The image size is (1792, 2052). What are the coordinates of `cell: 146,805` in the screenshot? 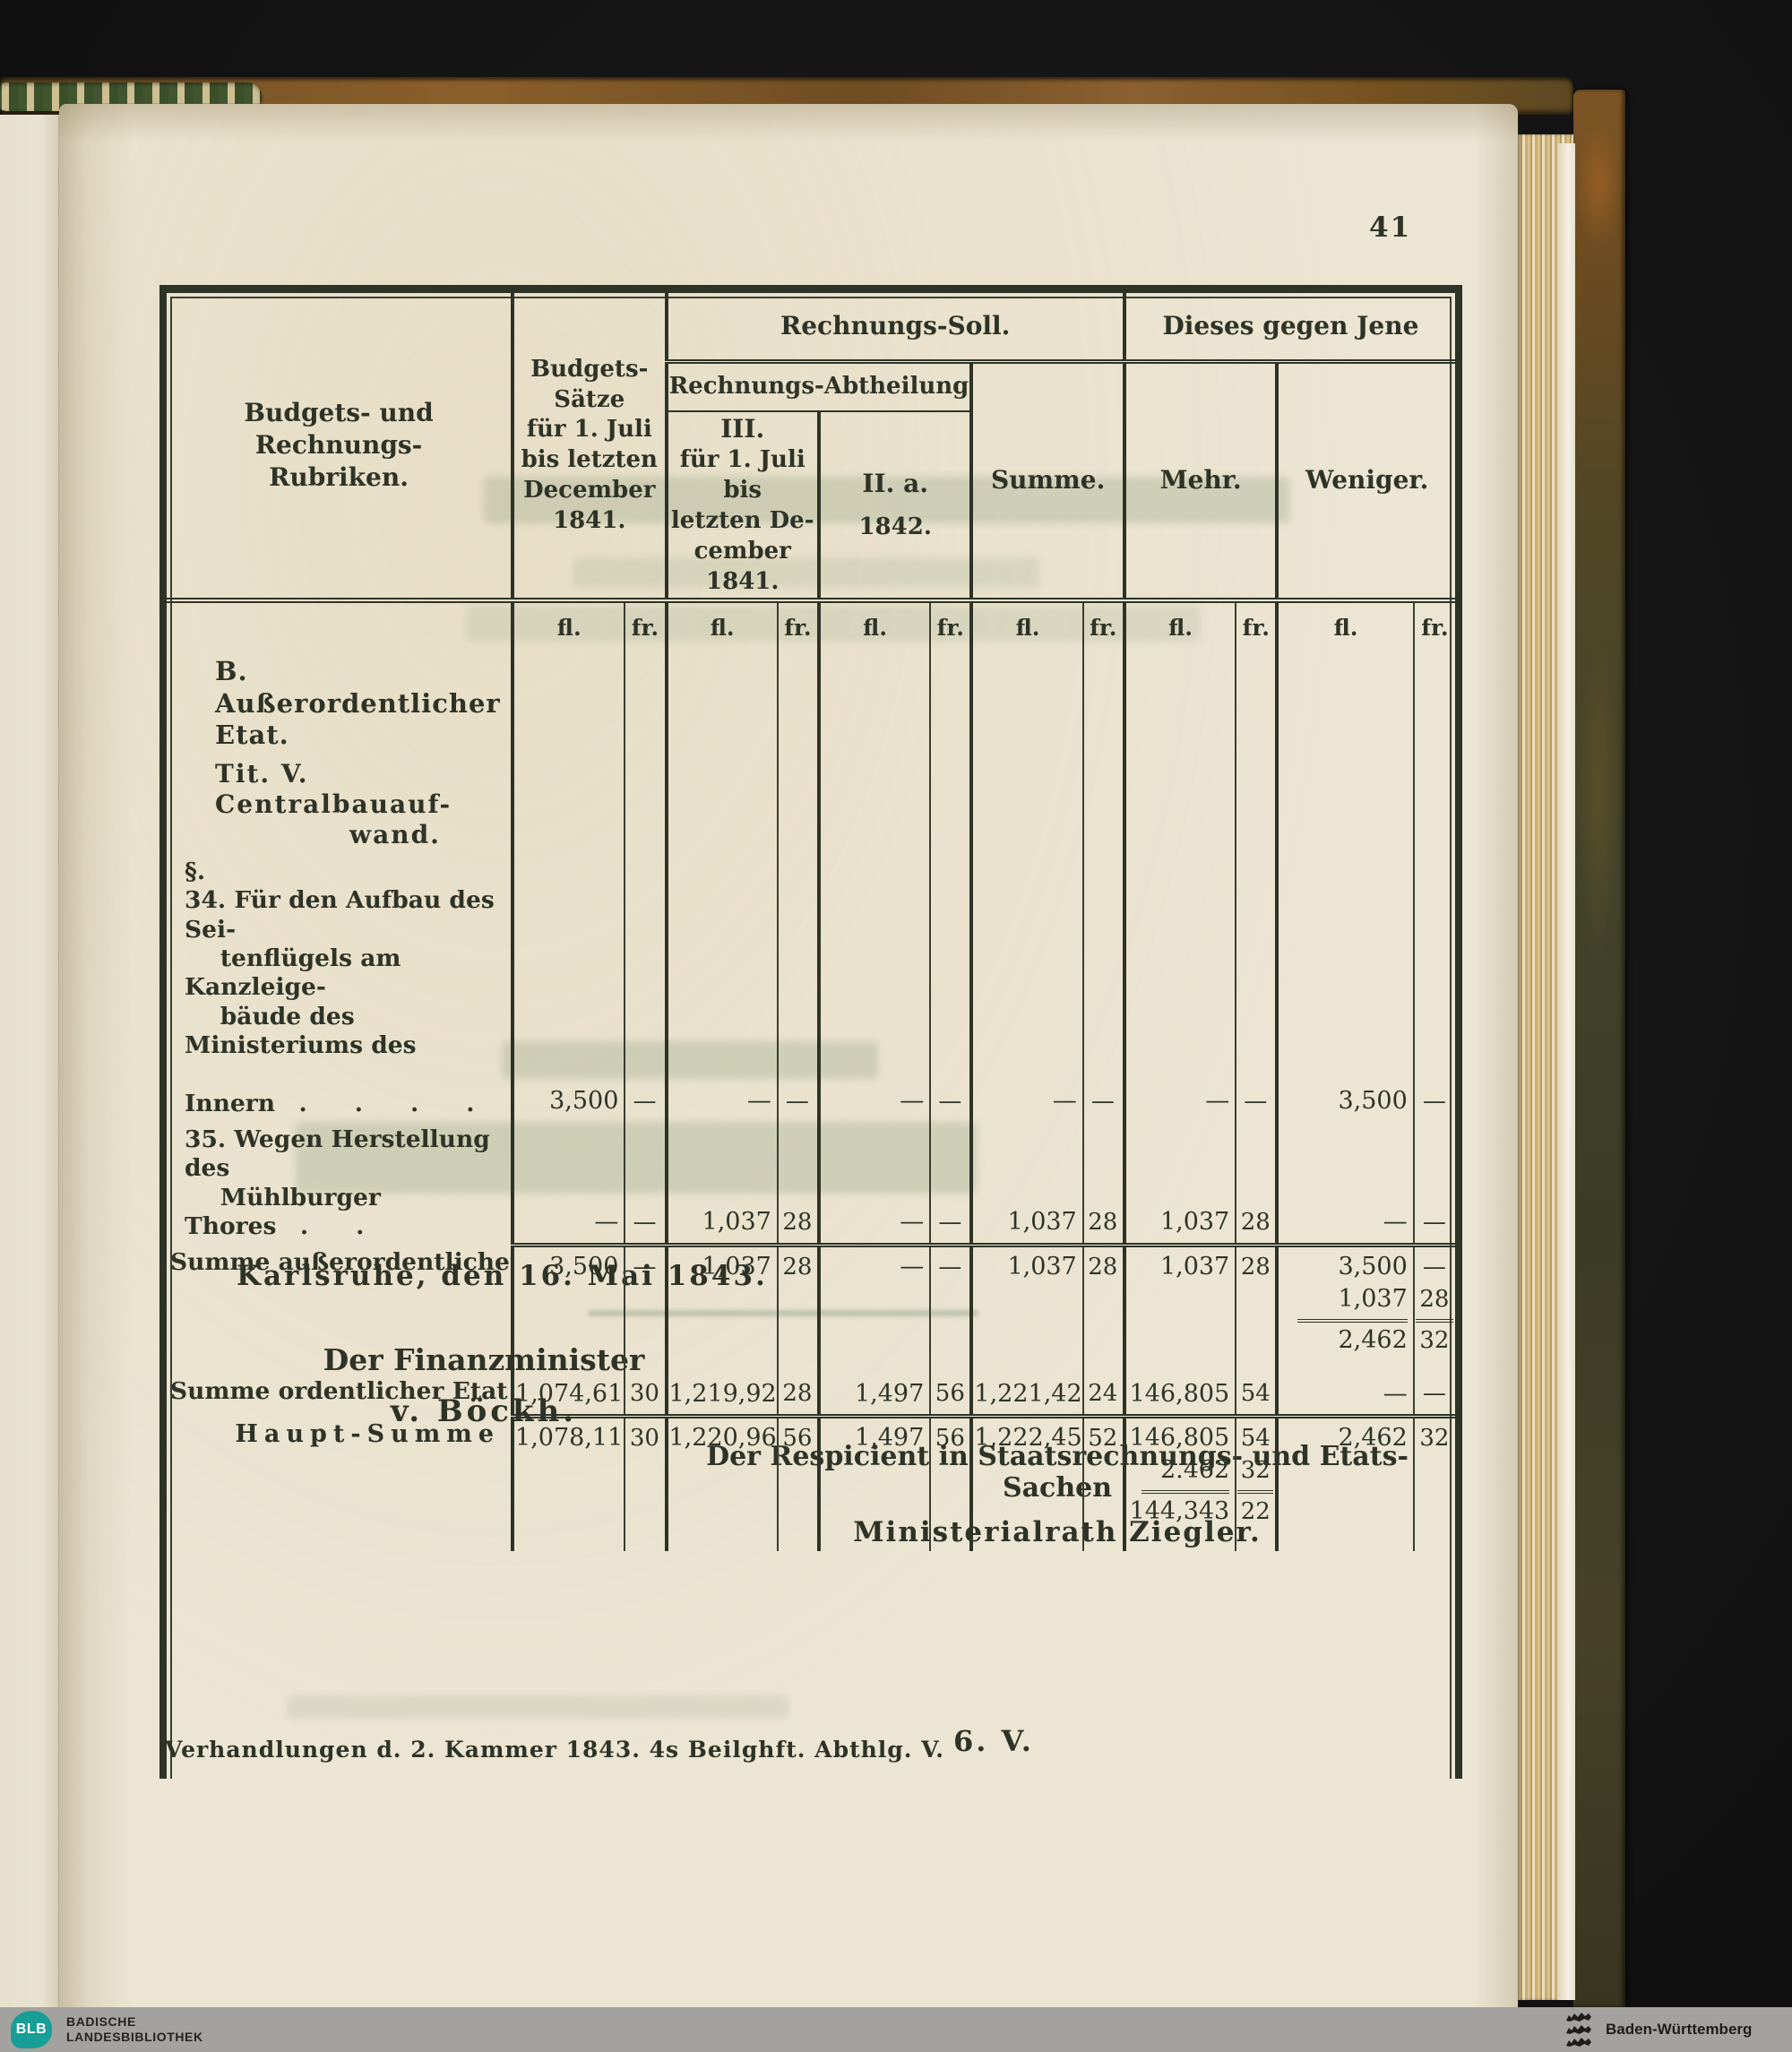 It's located at (1179, 1395).